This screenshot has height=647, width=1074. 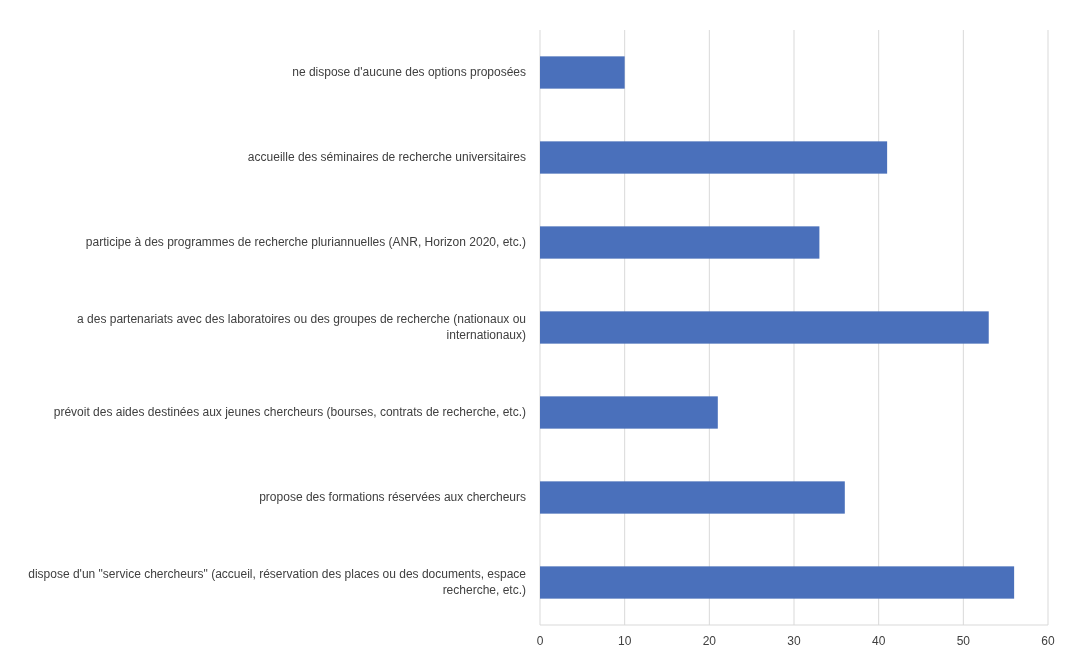 What do you see at coordinates (301, 326) in the screenshot?
I see `y-tick-label: a des partenariats avec des laboratoires ou des groupes de recherche (nationaux ou internationaux)` at bounding box center [301, 326].